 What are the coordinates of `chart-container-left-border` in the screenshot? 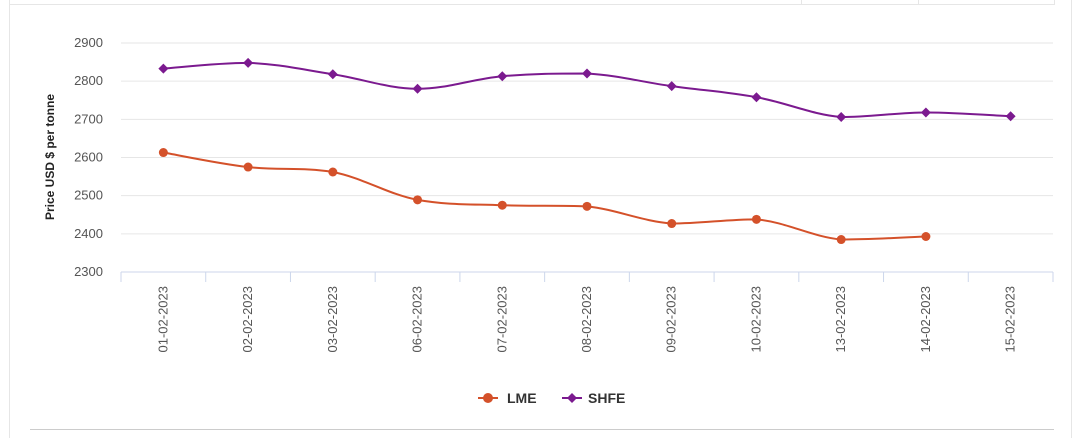 It's located at (9, 221).